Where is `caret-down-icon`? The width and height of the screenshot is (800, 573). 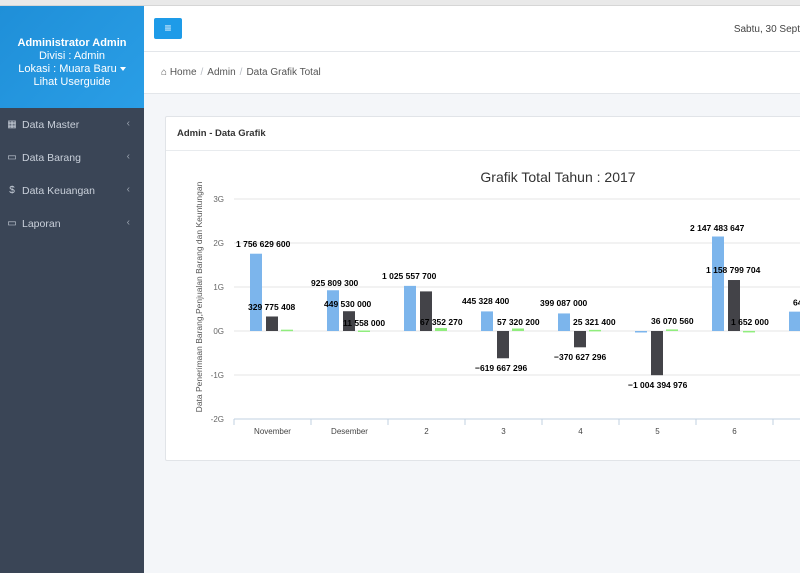 caret-down-icon is located at coordinates (122, 69).